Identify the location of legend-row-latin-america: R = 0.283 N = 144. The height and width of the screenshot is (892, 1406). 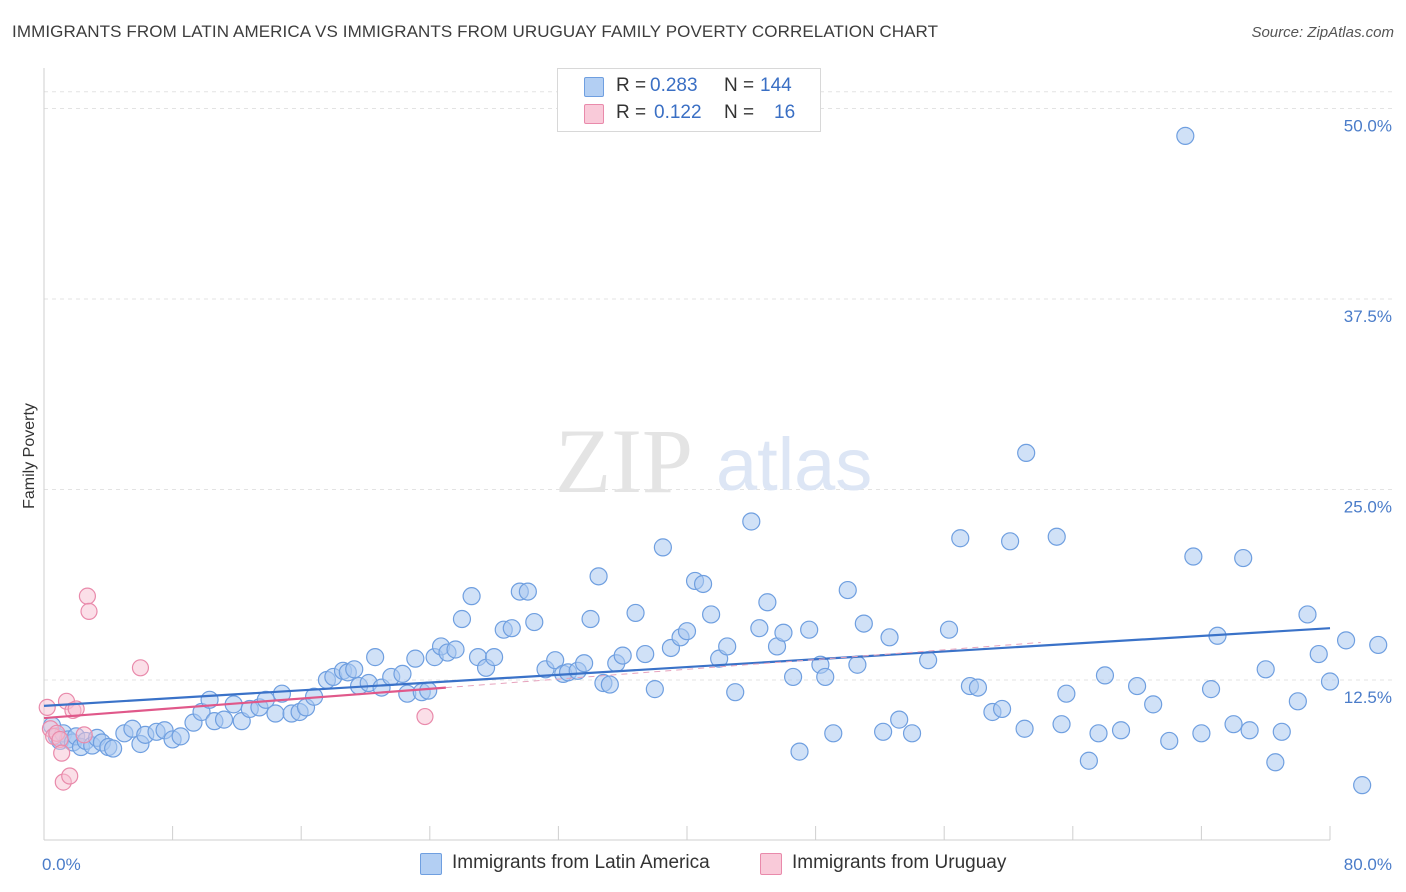
(689, 87).